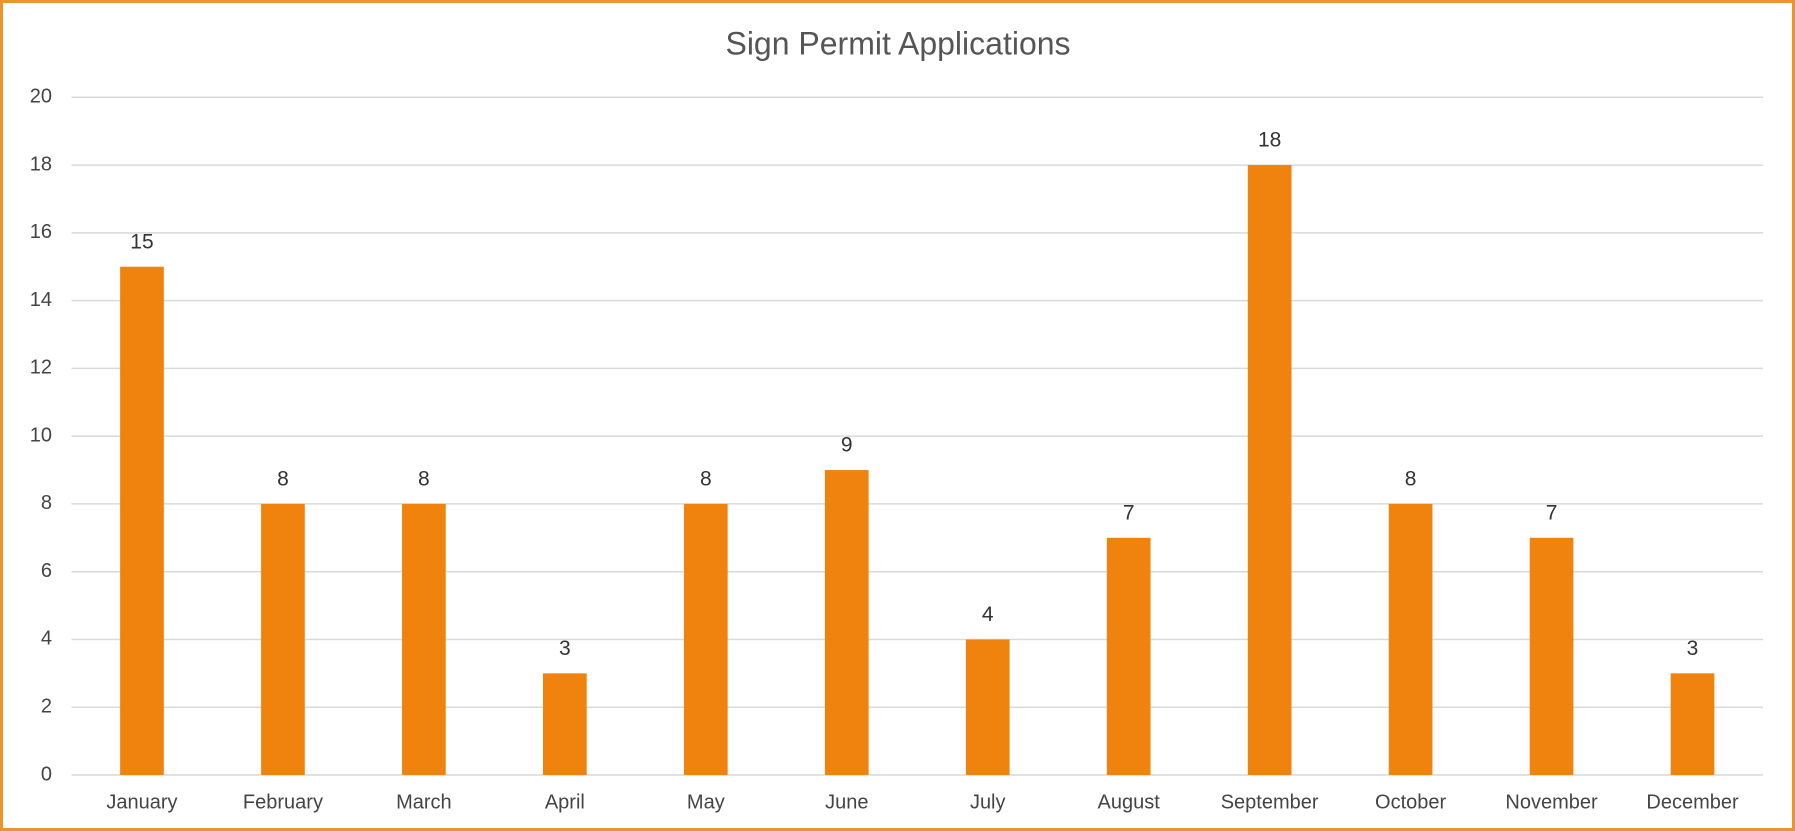  What do you see at coordinates (1129, 802) in the screenshot?
I see `x-tick-label: August` at bounding box center [1129, 802].